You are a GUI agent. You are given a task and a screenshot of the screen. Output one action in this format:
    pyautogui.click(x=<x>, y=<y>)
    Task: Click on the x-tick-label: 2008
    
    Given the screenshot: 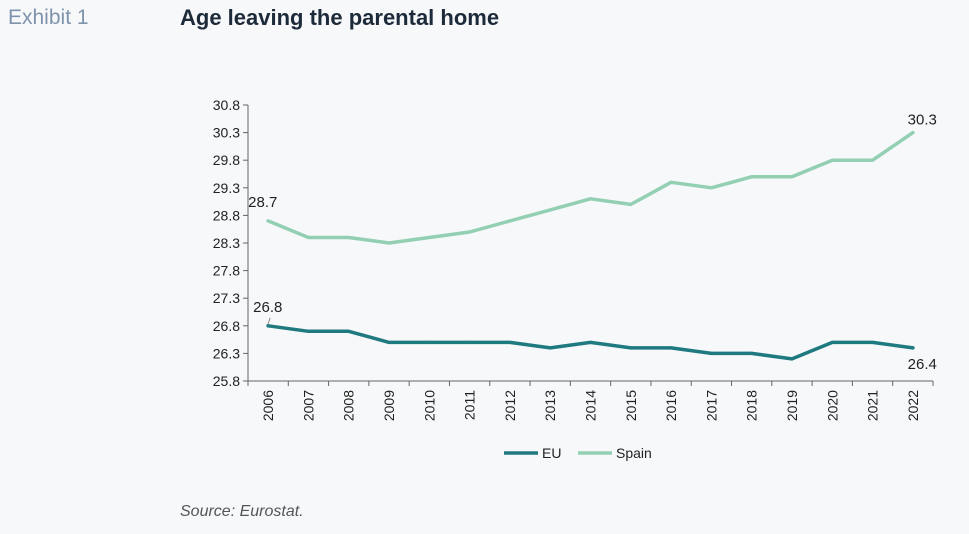 What is the action you would take?
    pyautogui.click(x=349, y=405)
    